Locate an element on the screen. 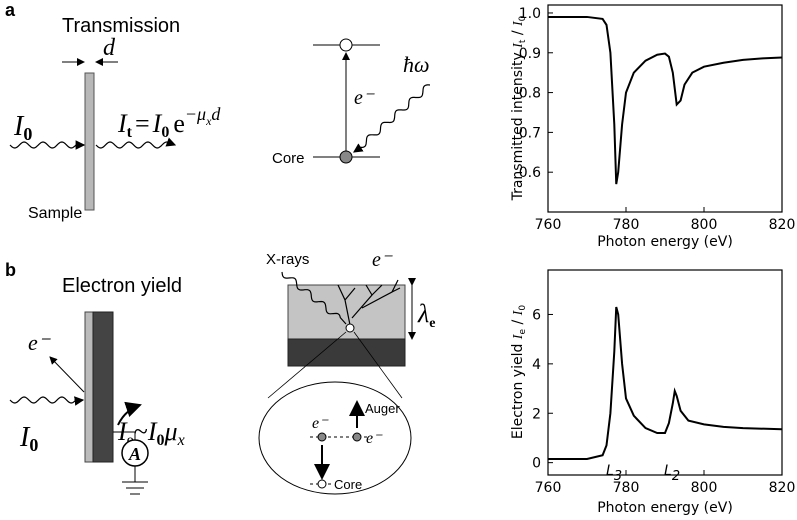 The height and width of the screenshot is (520, 797). electron-core is located at coordinates (346, 157).